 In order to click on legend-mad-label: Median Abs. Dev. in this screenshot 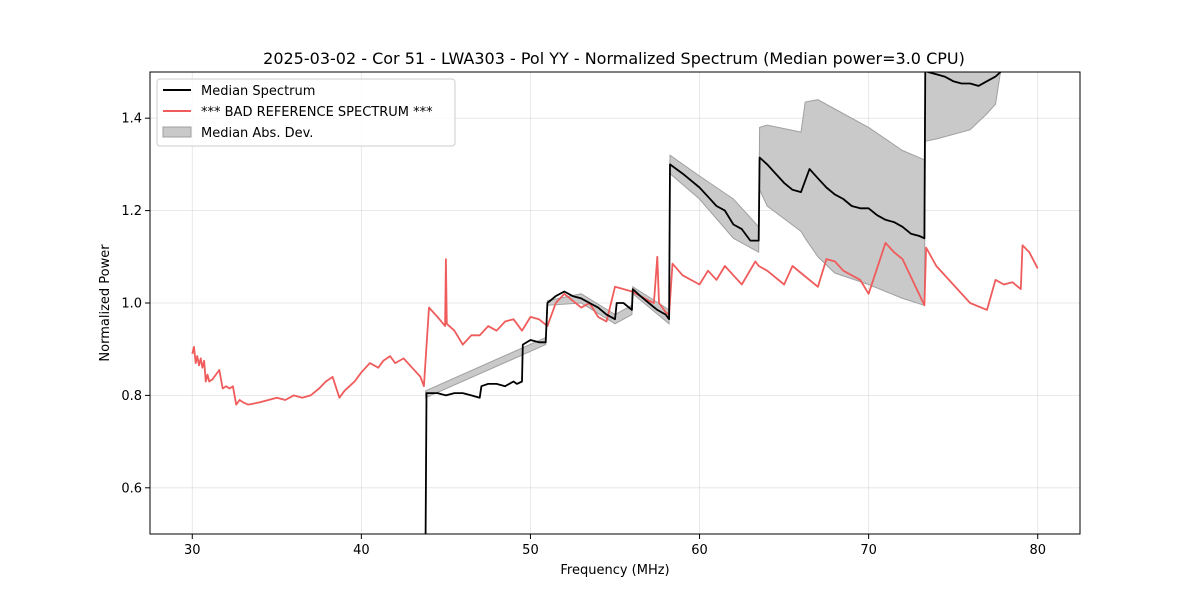, I will do `click(257, 133)`.